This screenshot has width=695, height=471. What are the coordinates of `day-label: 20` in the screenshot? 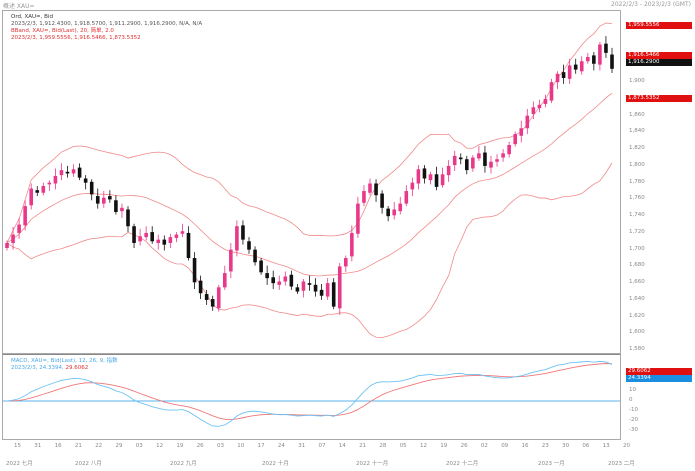 It's located at (626, 446).